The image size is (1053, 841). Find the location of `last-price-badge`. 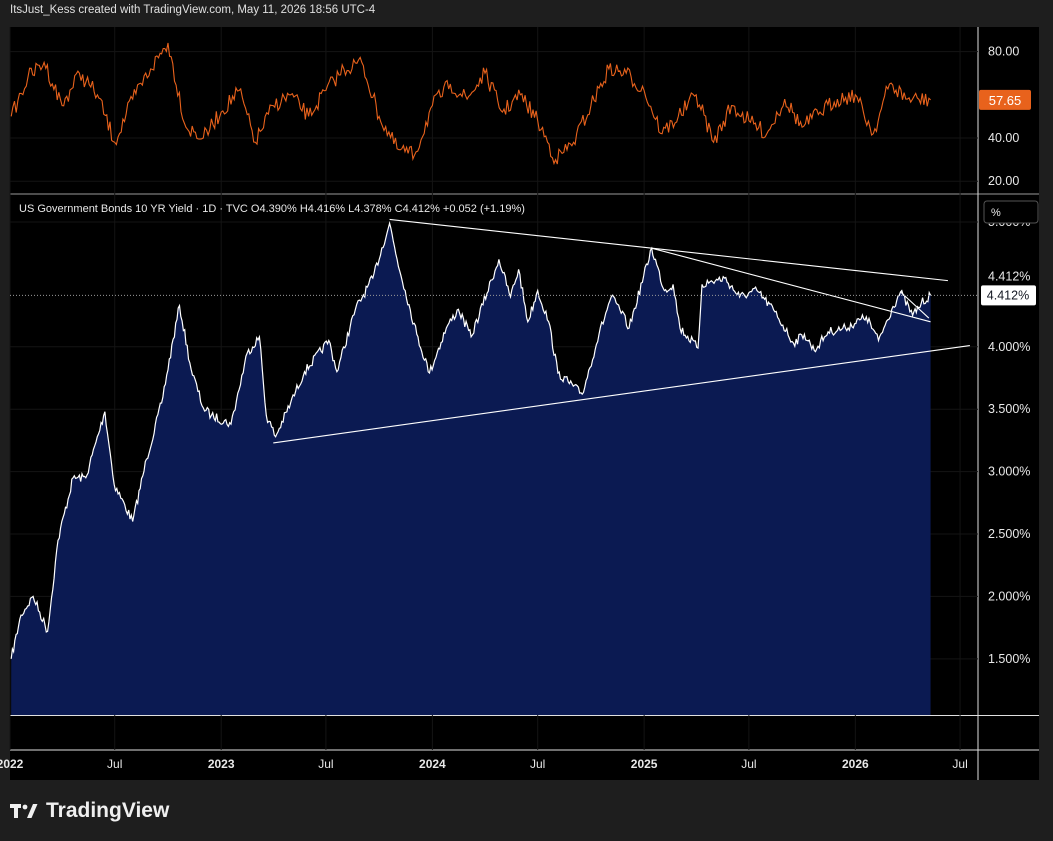

last-price-badge is located at coordinates (1008, 295).